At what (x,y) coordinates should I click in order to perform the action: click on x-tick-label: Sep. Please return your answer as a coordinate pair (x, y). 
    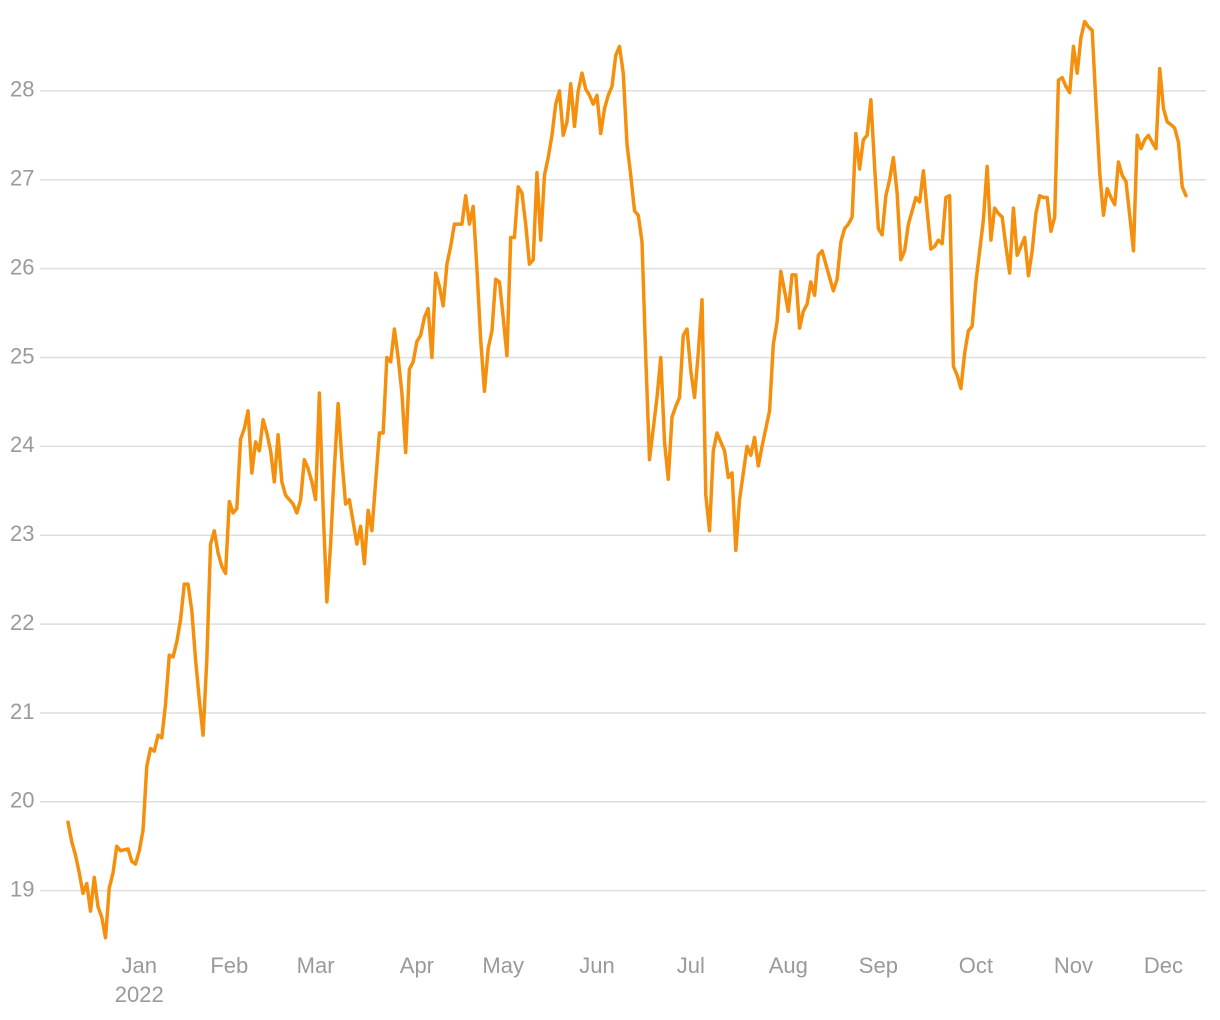
    Looking at the image, I should click on (878, 965).